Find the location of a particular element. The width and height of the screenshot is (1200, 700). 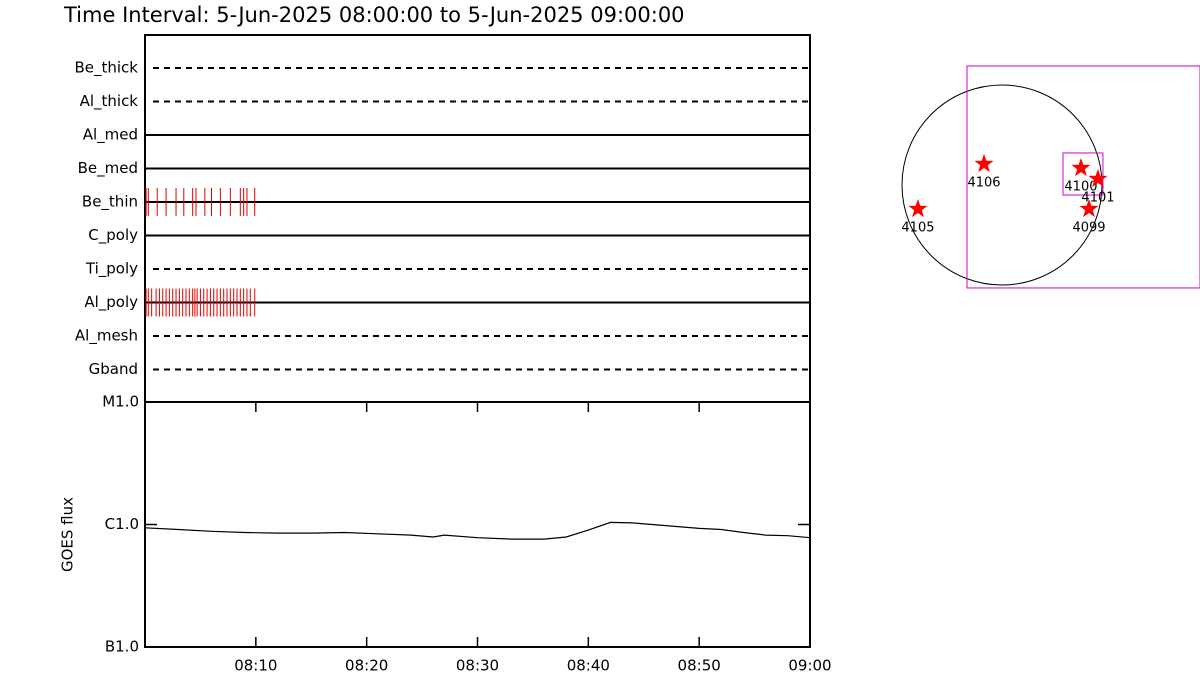

x-tick-label: 08:40 is located at coordinates (588, 666).